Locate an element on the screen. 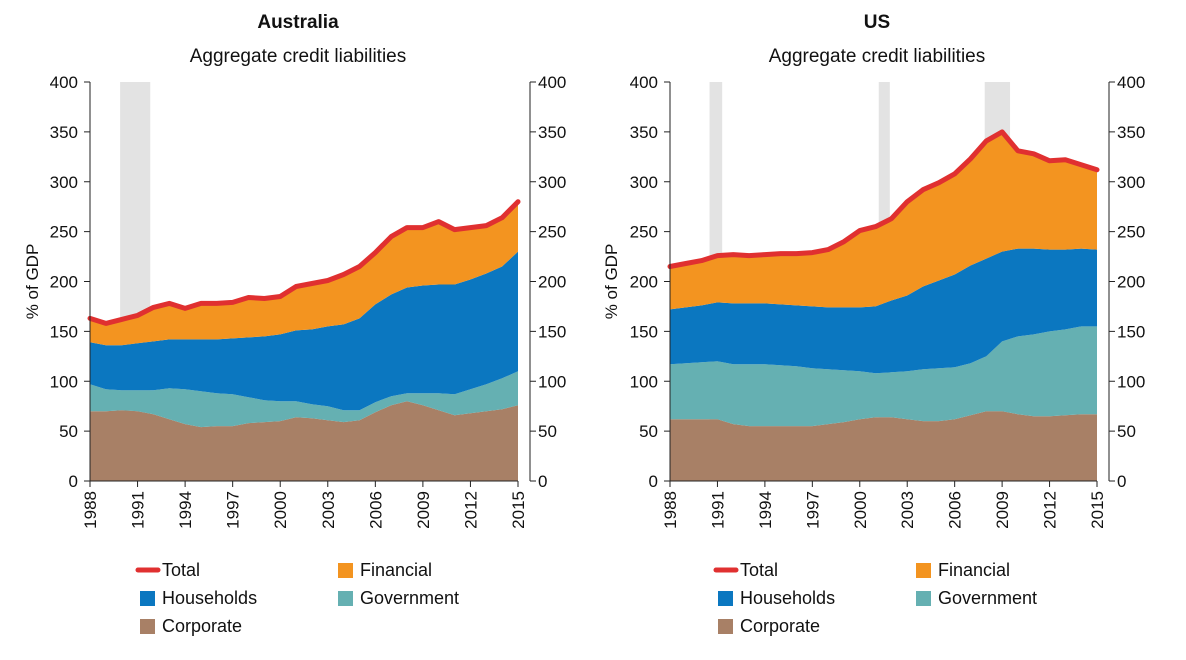 Image resolution: width=1186 pixels, height=660 pixels. chart-title: US is located at coordinates (877, 22).